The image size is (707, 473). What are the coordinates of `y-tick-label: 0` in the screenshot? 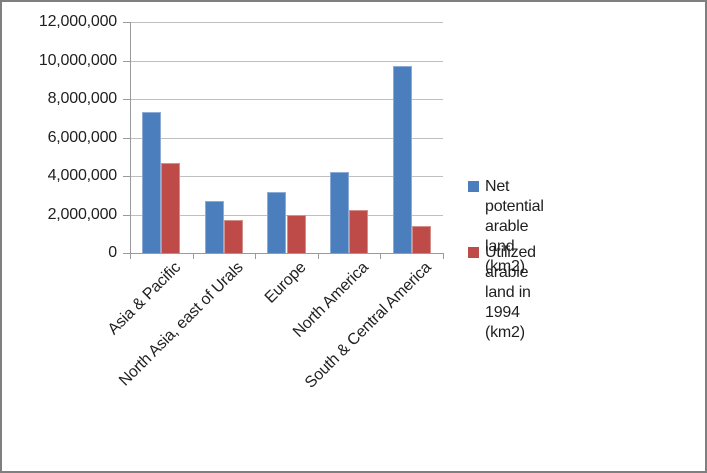 It's located at (112, 252).